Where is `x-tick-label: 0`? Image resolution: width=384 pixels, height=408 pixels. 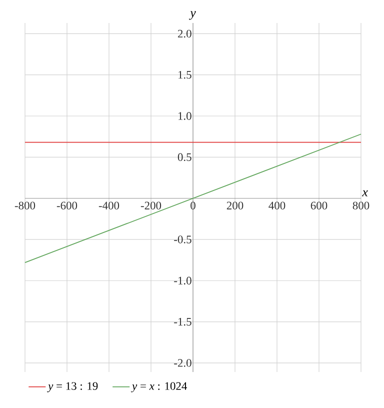 x-tick-label: 0 is located at coordinates (193, 206).